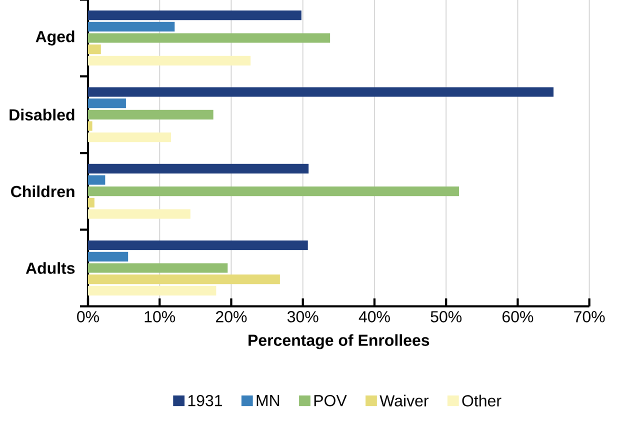 The height and width of the screenshot is (433, 622). What do you see at coordinates (404, 400) in the screenshot?
I see `legend-label: Waiver` at bounding box center [404, 400].